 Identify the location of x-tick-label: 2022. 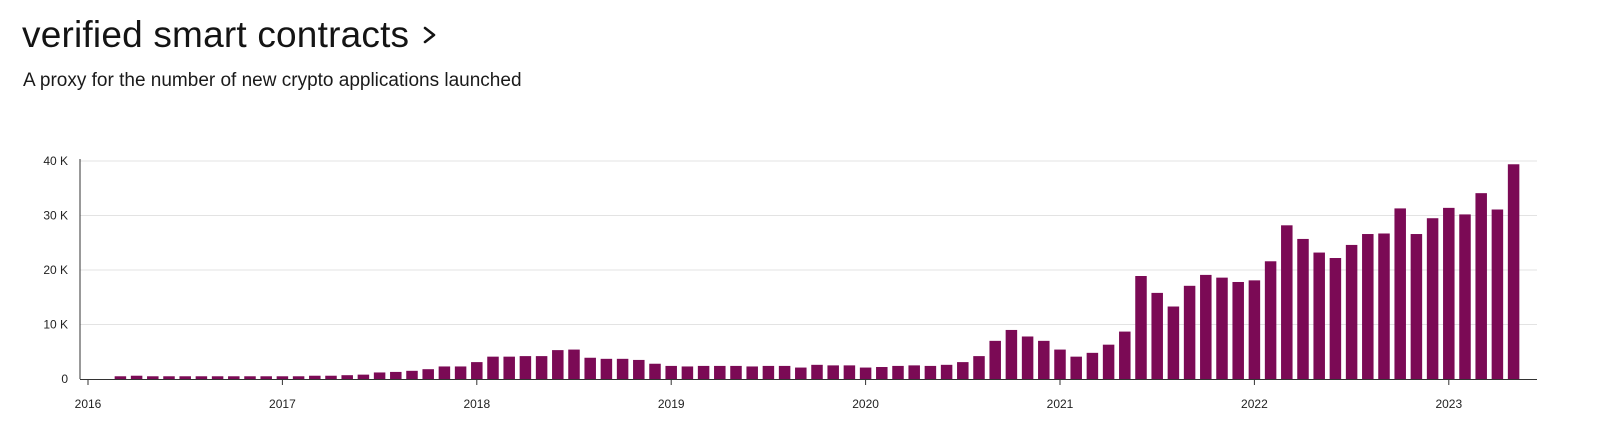
(1254, 404).